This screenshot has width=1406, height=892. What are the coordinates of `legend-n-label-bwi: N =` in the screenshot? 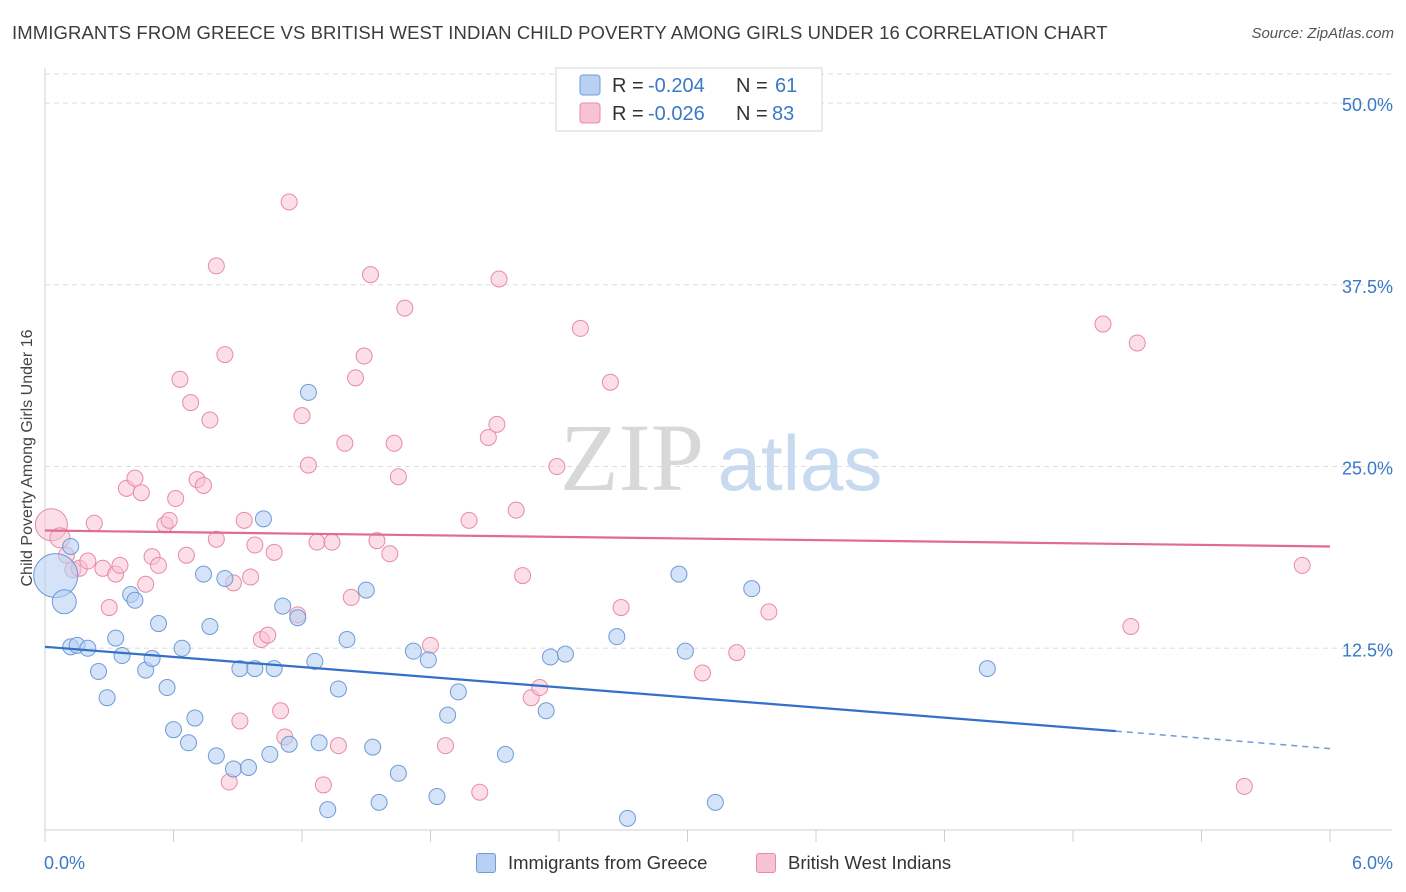 It's located at (754, 114).